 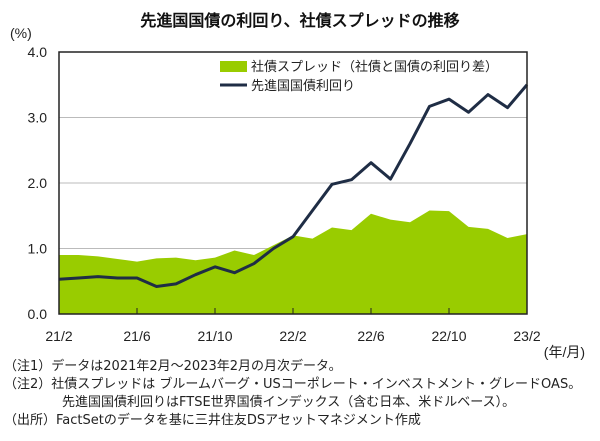 I want to click on y-axis-ticks: 0.0 1.0 2.0 3.0 4.0, so click(x=38, y=183).